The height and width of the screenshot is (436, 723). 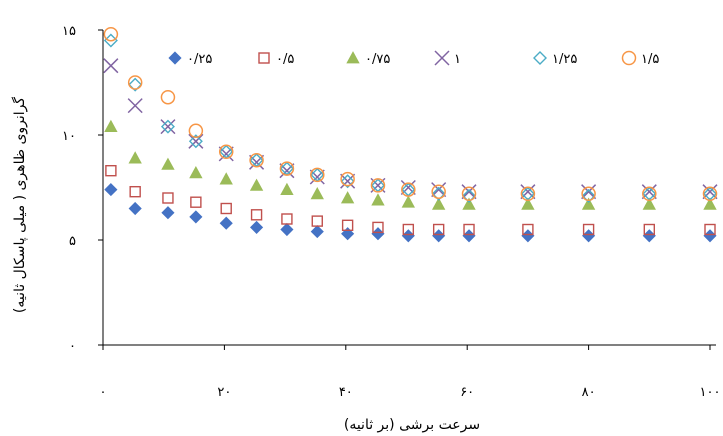 I want to click on legend-item: ۱/۲۵, so click(x=555, y=59).